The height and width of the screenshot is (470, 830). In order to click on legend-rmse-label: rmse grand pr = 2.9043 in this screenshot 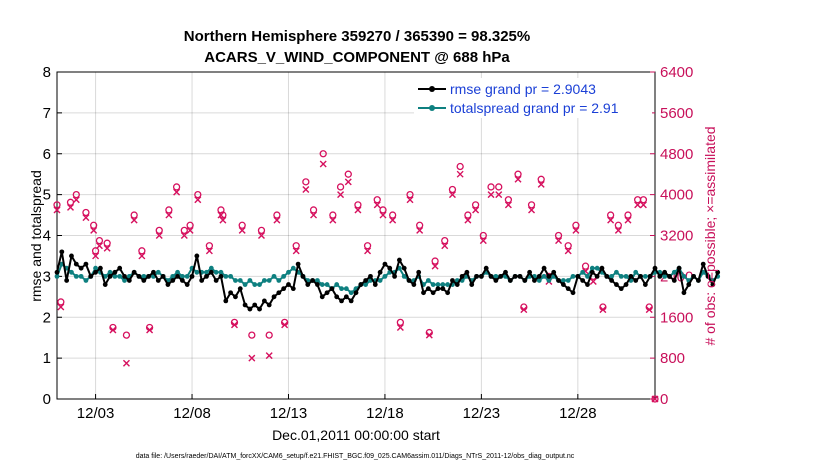, I will do `click(523, 89)`.